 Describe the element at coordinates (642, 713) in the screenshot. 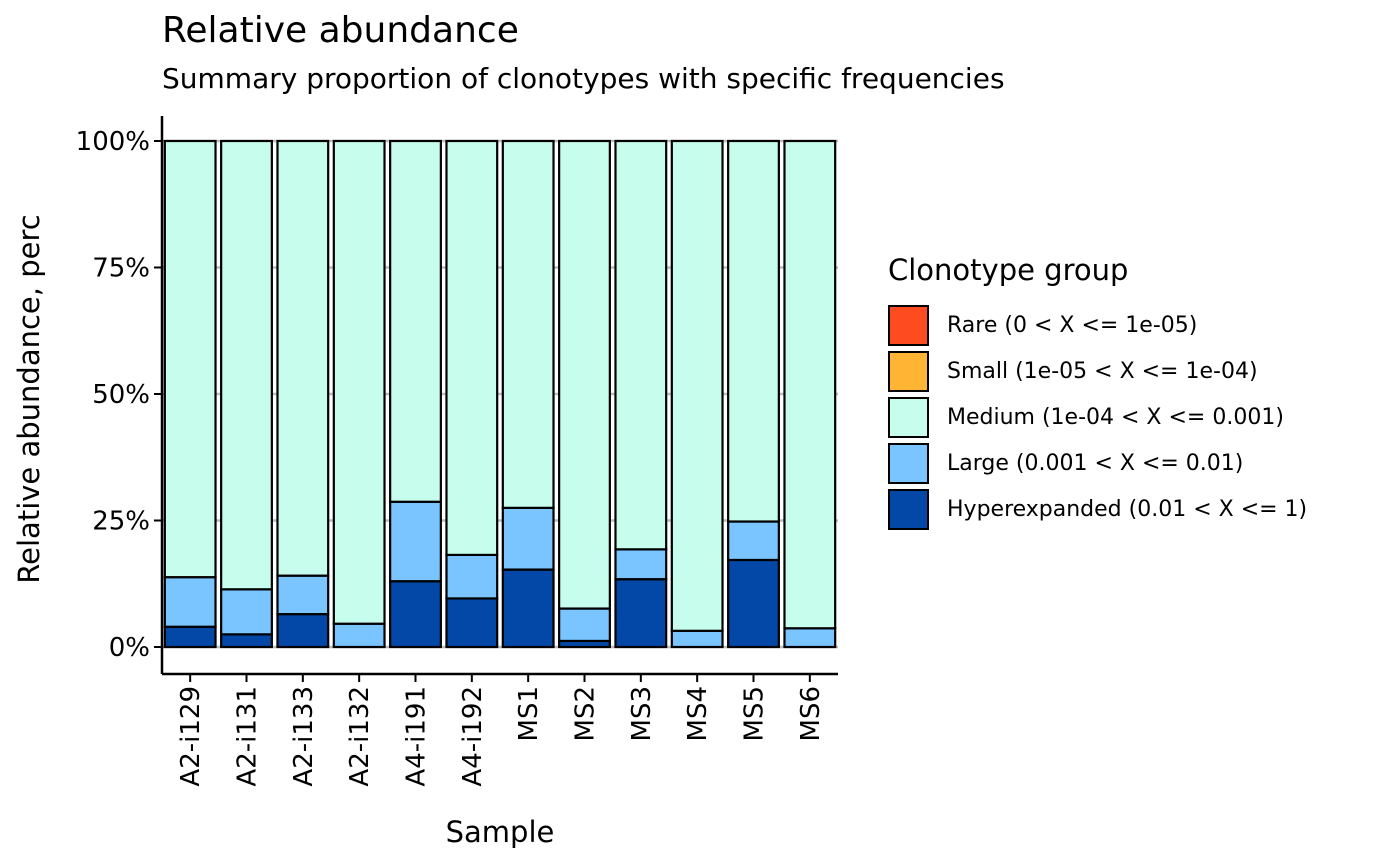

I see `x-tick-label-MS3: MS3` at that location.